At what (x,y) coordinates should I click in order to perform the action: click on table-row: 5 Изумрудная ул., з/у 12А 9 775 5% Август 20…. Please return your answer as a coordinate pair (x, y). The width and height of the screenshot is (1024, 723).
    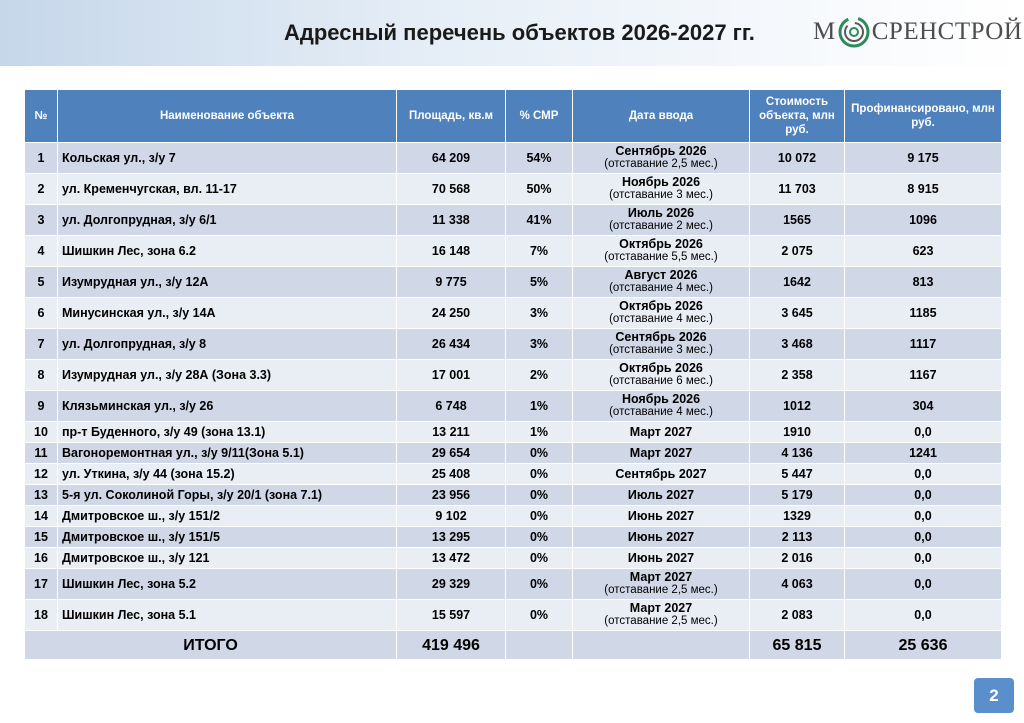
    Looking at the image, I should click on (513, 282).